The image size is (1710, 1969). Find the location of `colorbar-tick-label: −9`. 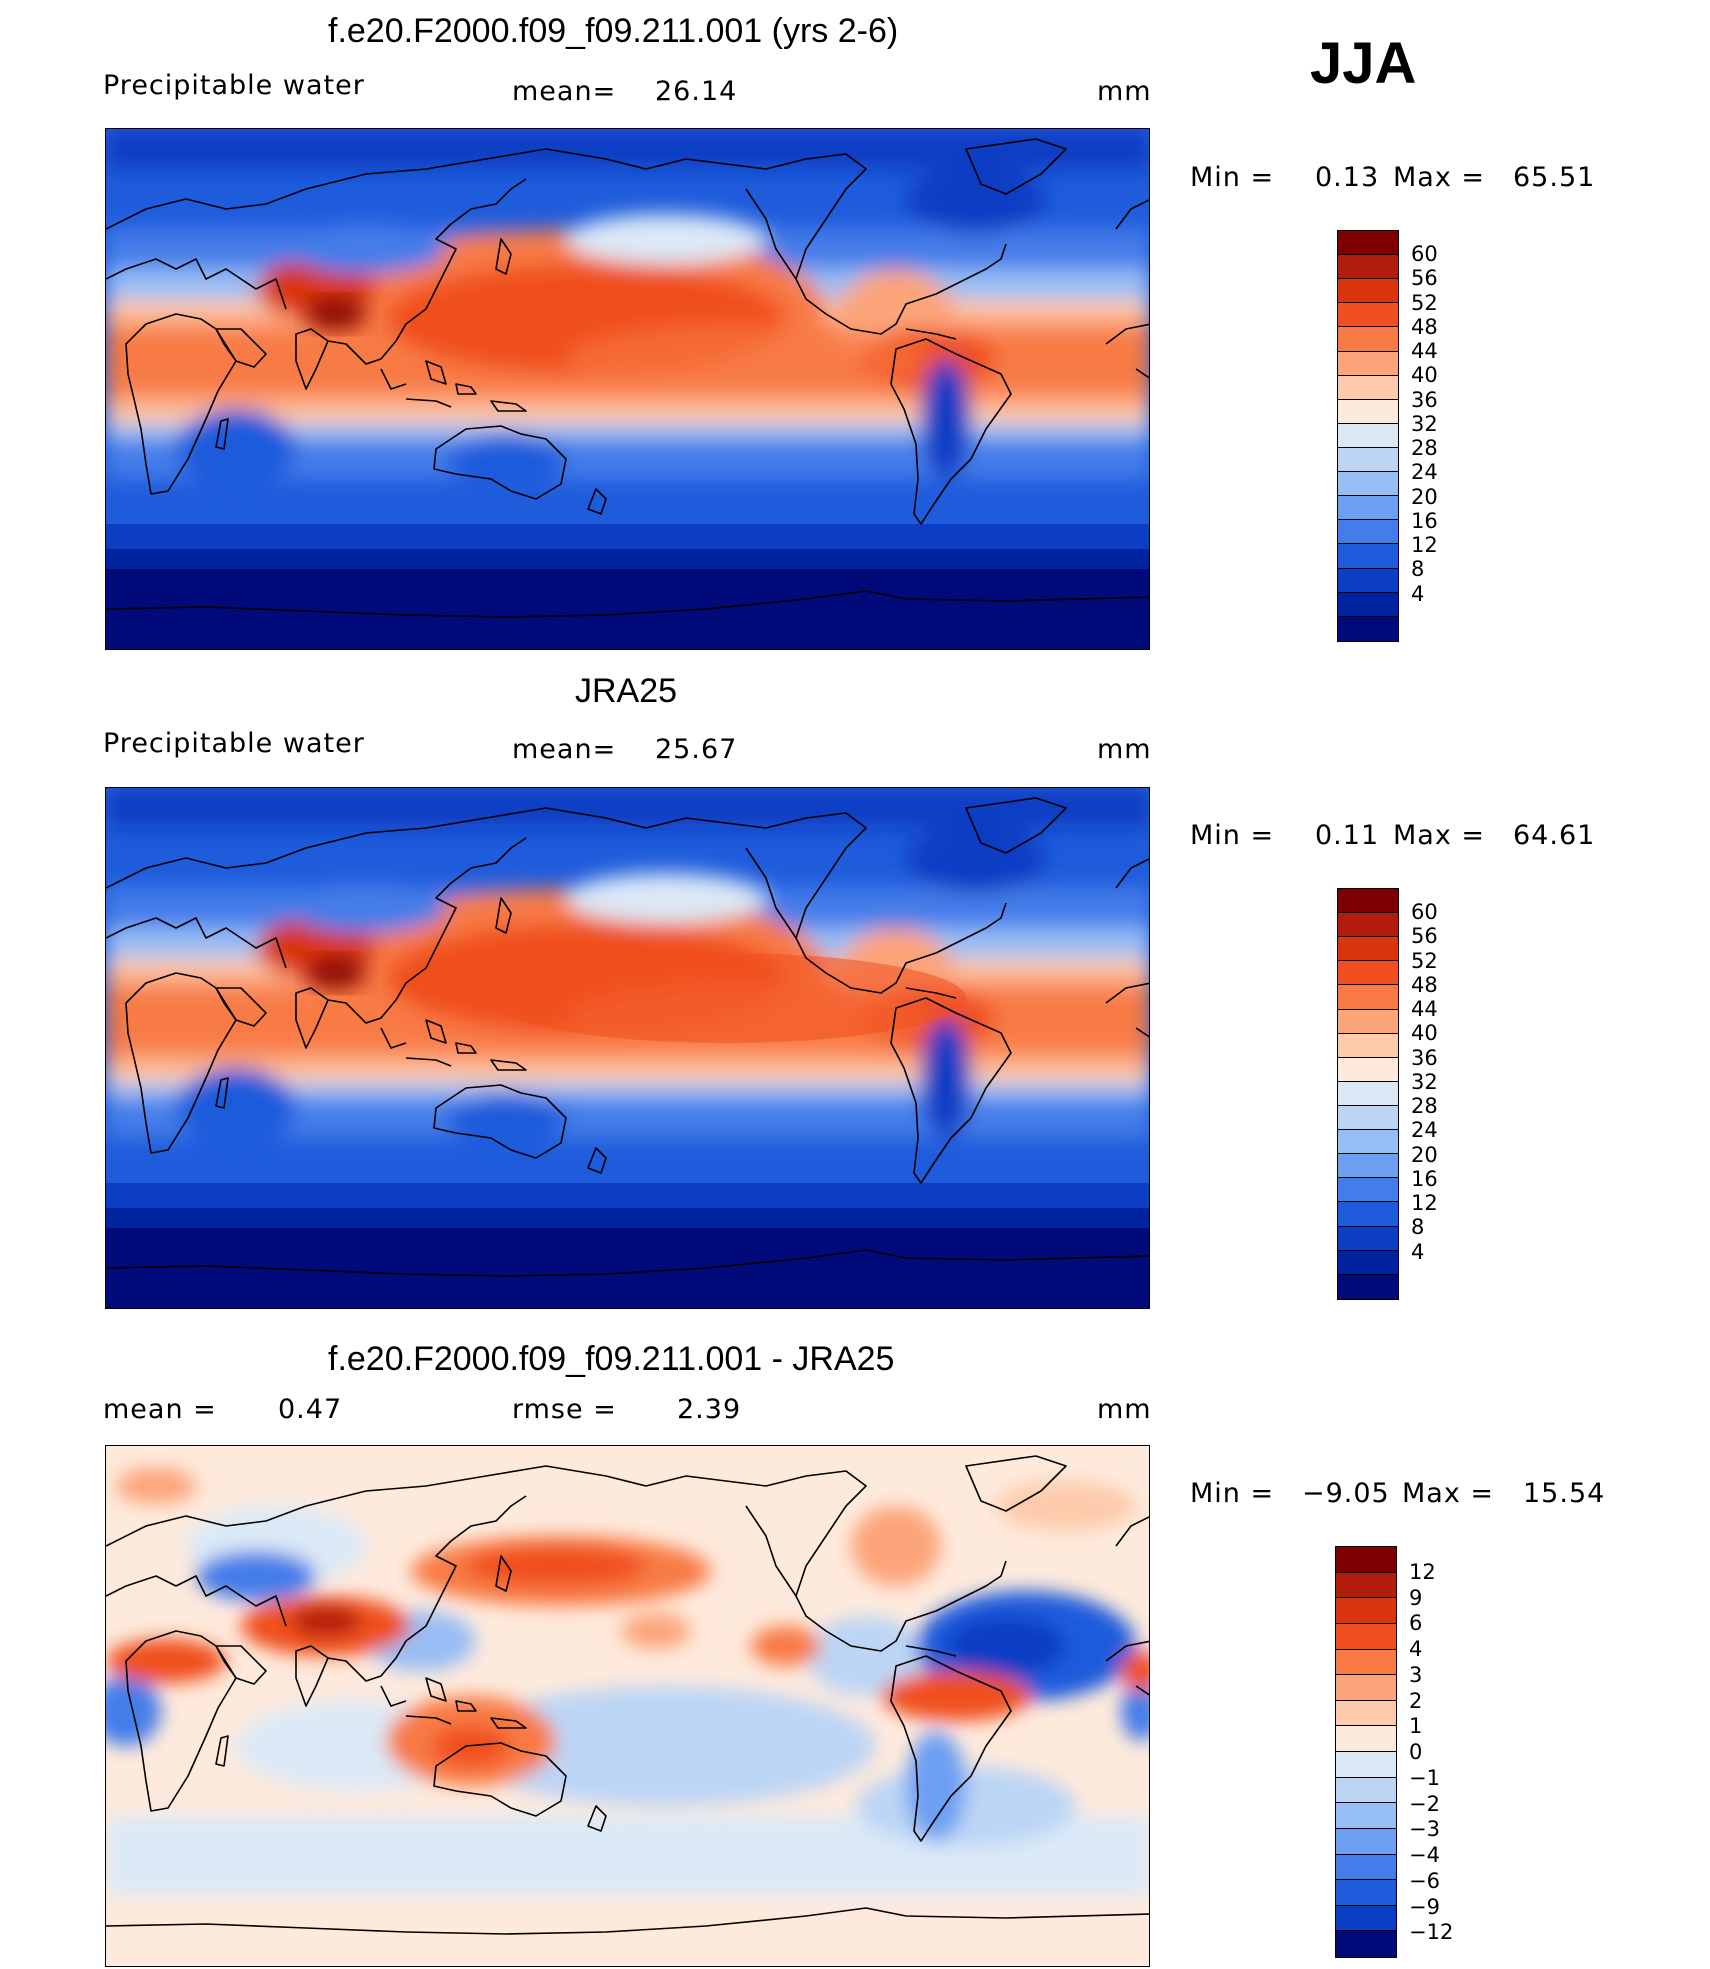

colorbar-tick-label: −9 is located at coordinates (1424, 1906).